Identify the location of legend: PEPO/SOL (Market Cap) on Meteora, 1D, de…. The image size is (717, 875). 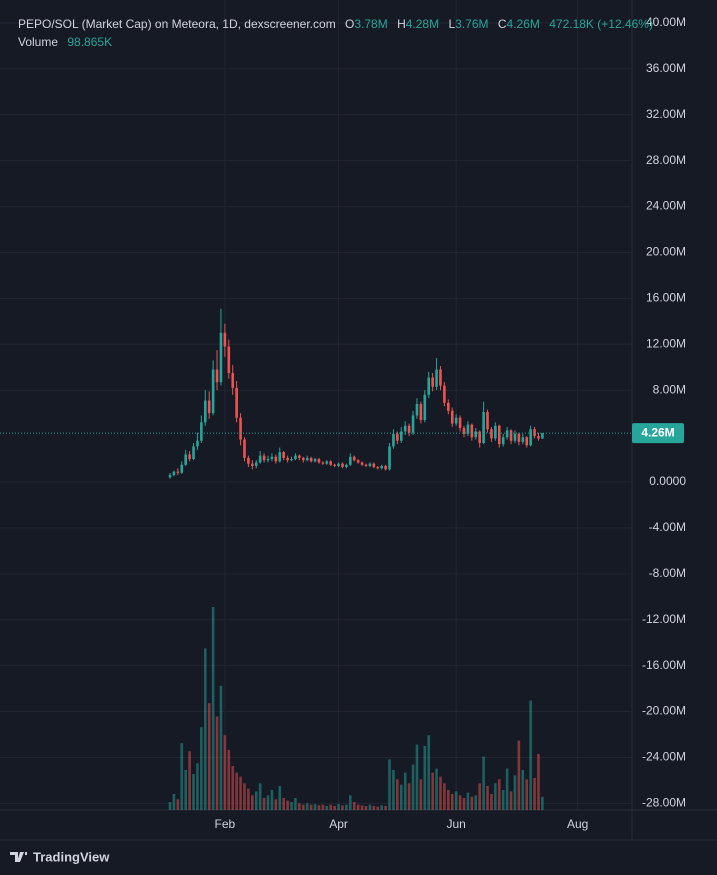
(335, 33).